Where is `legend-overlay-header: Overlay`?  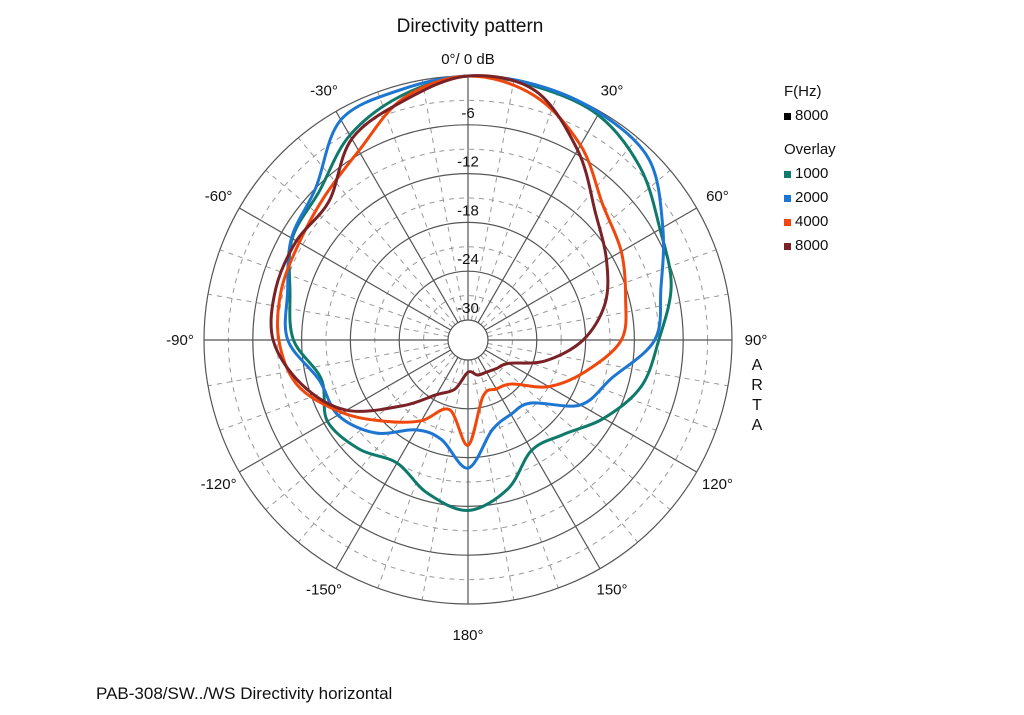
legend-overlay-header: Overlay is located at coordinates (810, 149).